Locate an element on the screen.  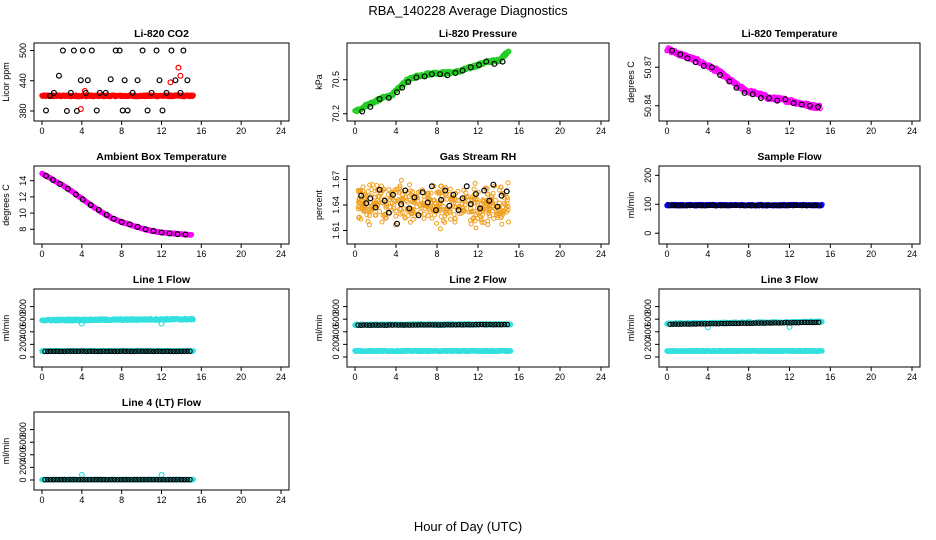
y-axis-label: Licor ppm is located at coordinates (6, 82).